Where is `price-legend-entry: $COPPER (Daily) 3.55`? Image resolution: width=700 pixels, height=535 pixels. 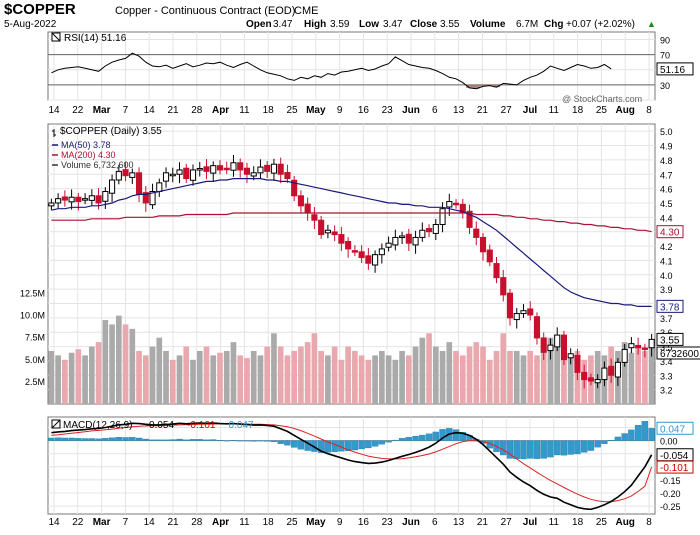
price-legend-entry: $COPPER (Daily) 3.55 is located at coordinates (111, 131).